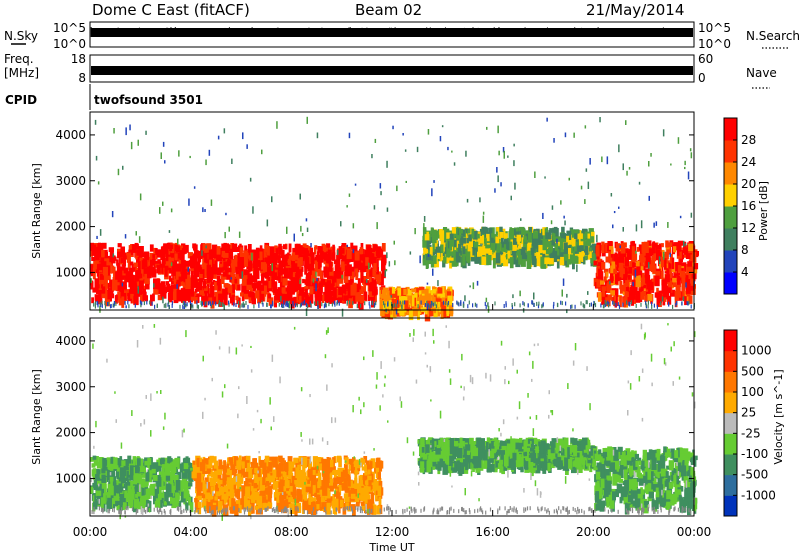 The height and width of the screenshot is (558, 800). I want to click on y-tick-label: 2000, so click(70, 227).